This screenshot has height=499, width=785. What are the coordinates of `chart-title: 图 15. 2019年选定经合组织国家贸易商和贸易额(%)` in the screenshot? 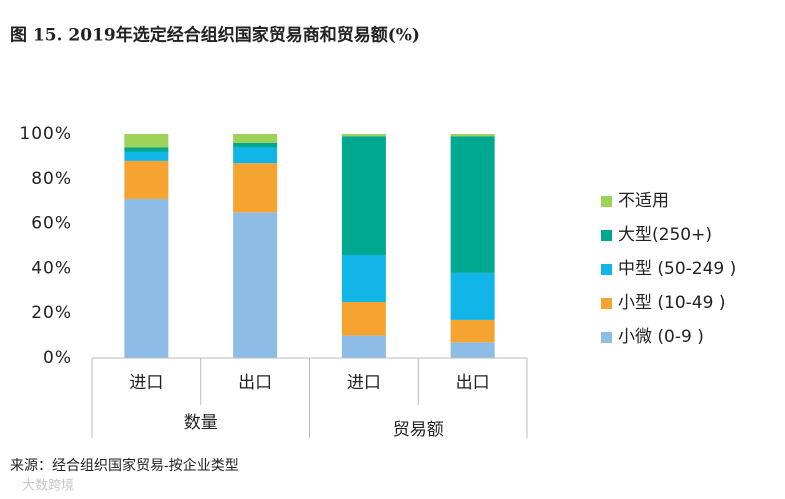 It's located at (215, 35).